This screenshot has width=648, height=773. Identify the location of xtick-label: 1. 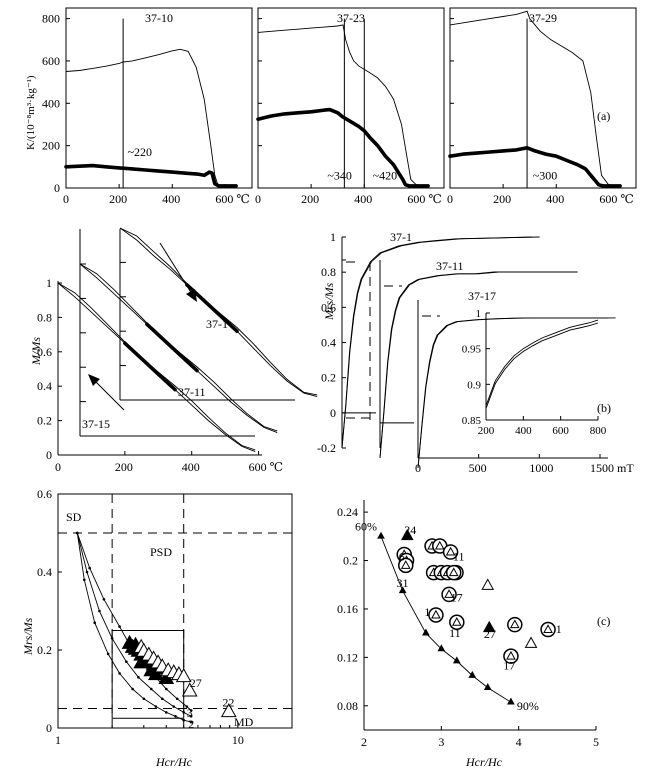
(58, 740).